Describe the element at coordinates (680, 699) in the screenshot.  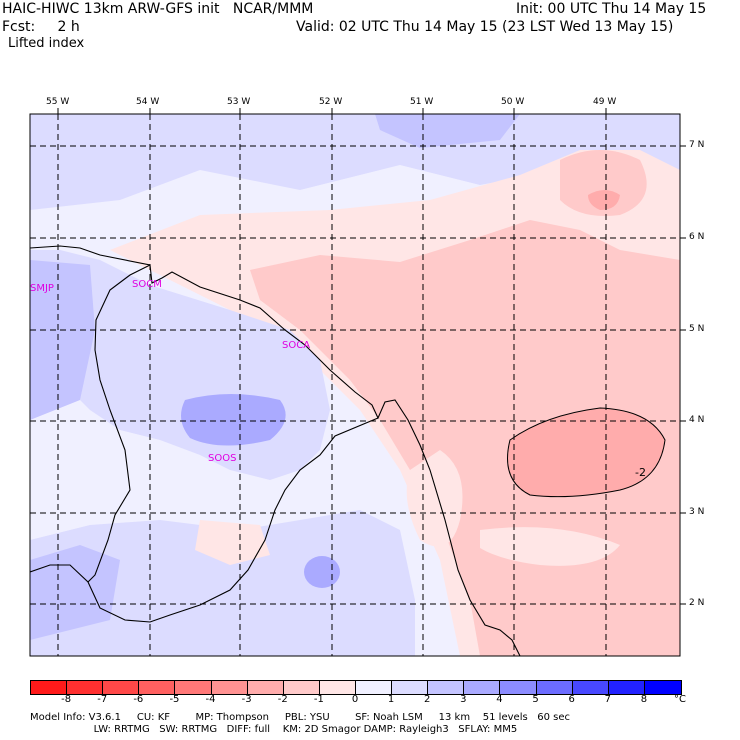
I see `colorbar-unit: °C` at that location.